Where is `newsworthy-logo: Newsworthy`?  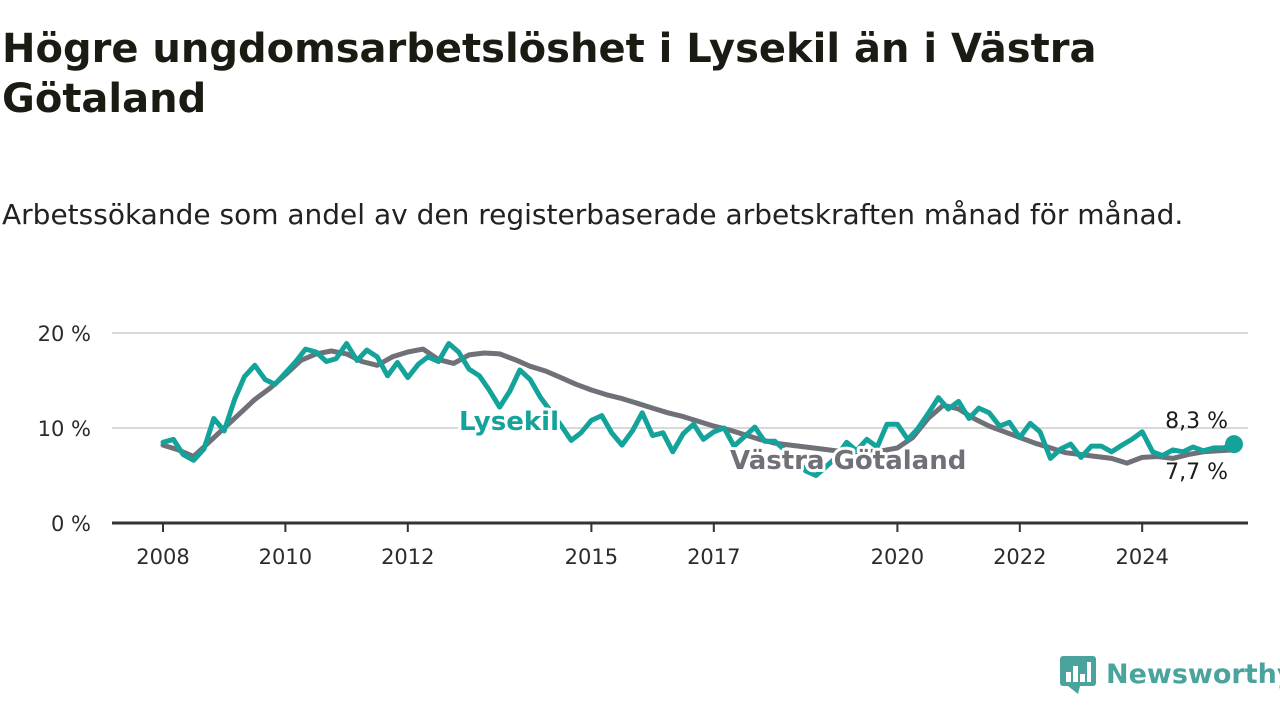 newsworthy-logo: Newsworthy is located at coordinates (1170, 674).